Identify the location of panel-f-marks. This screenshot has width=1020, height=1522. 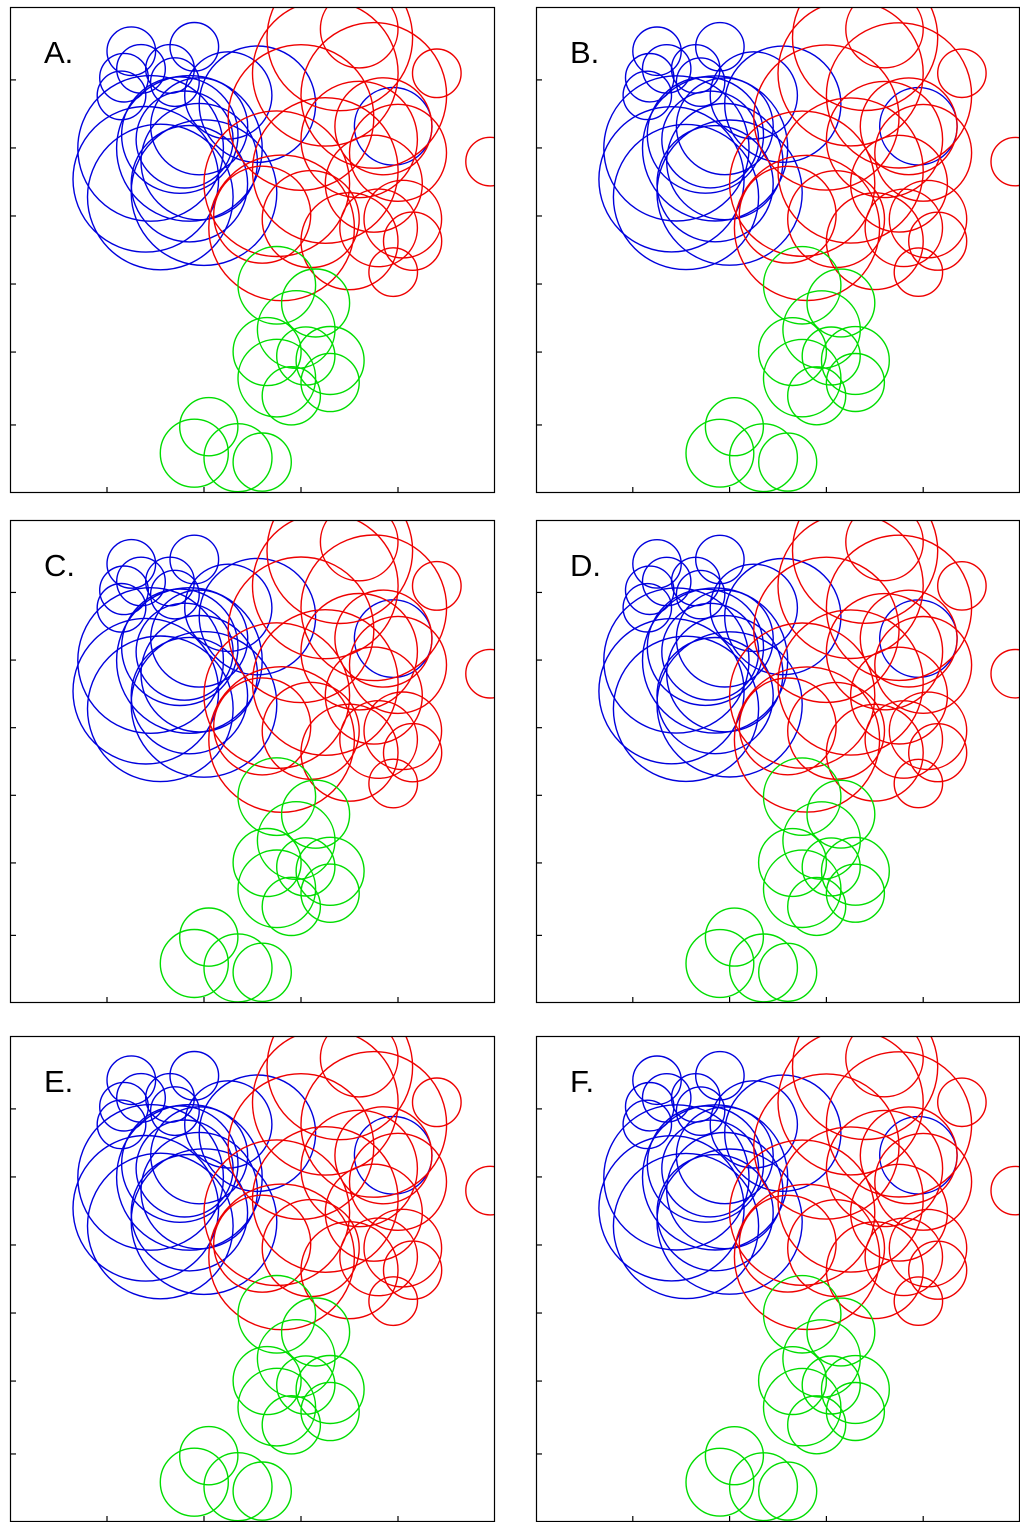
(809, 1279).